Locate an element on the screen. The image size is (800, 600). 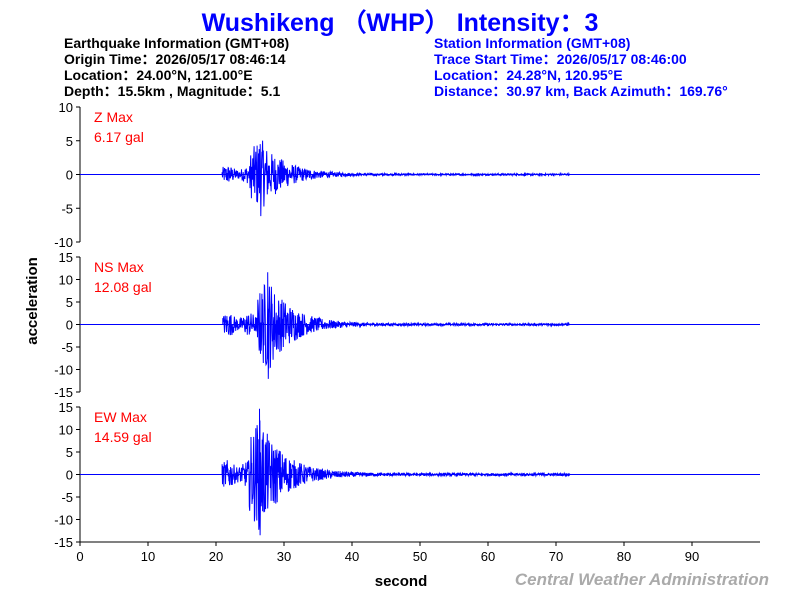
seismogram-trace-z is located at coordinates (396, 178).